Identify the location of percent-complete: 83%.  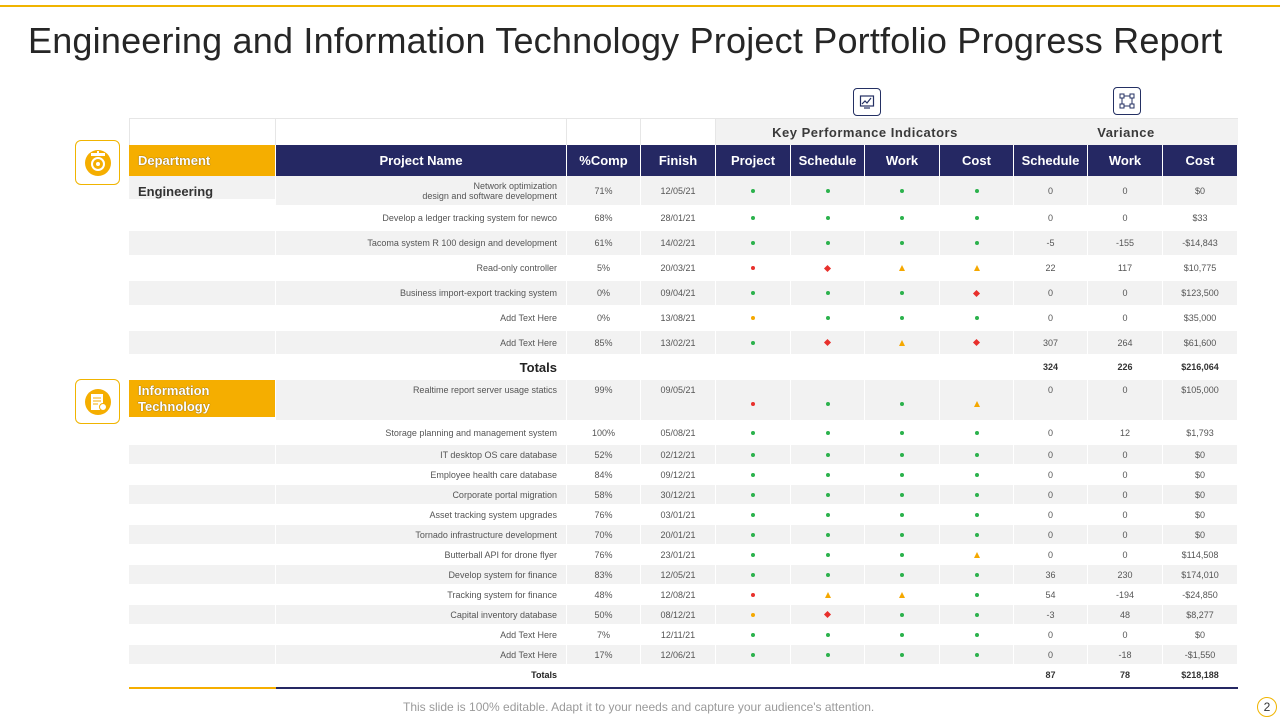
(604, 575).